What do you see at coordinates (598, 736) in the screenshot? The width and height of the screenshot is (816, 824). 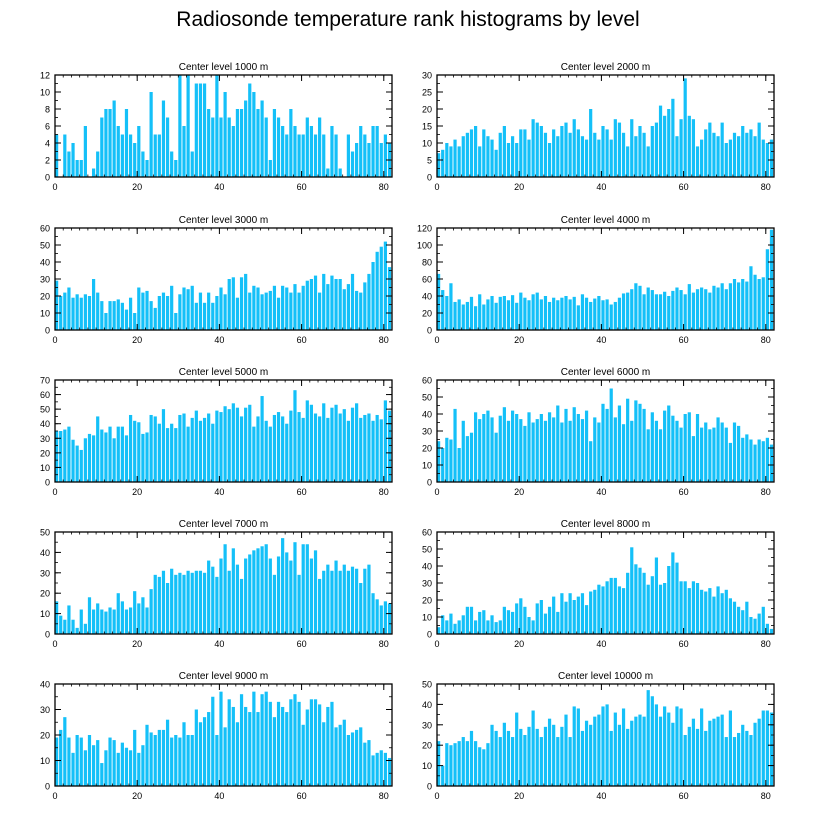 I see `histogram-panel: Center level 10000 m 0 20 40 60 80 0 10 20 30 40 50` at bounding box center [598, 736].